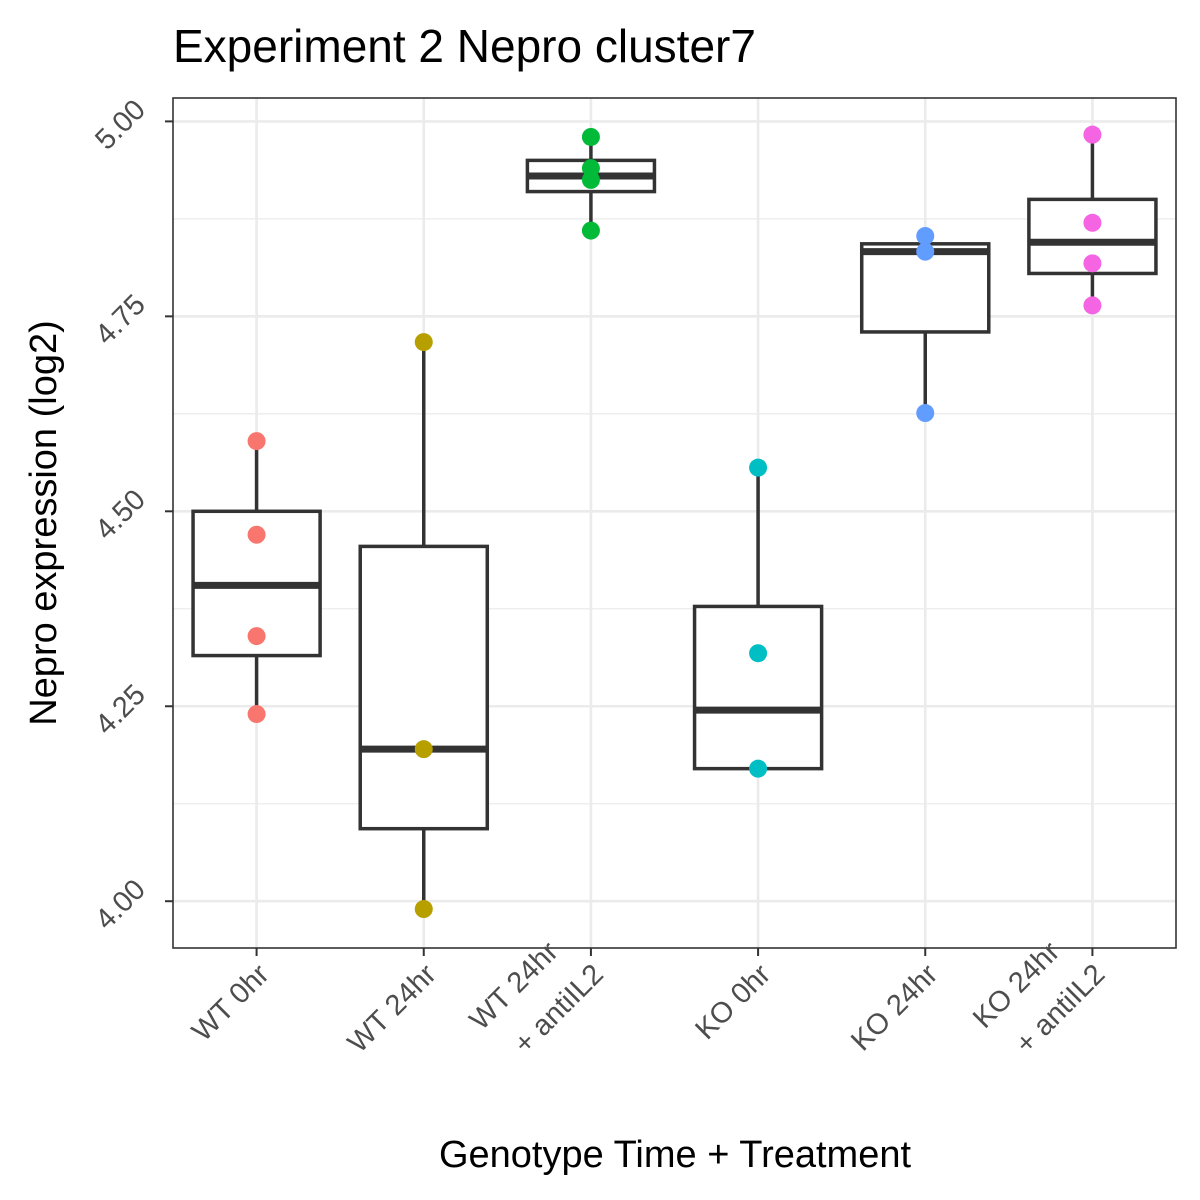  Describe the element at coordinates (44, 523) in the screenshot. I see `y-axis-title: Nepro expression (log2)` at that location.